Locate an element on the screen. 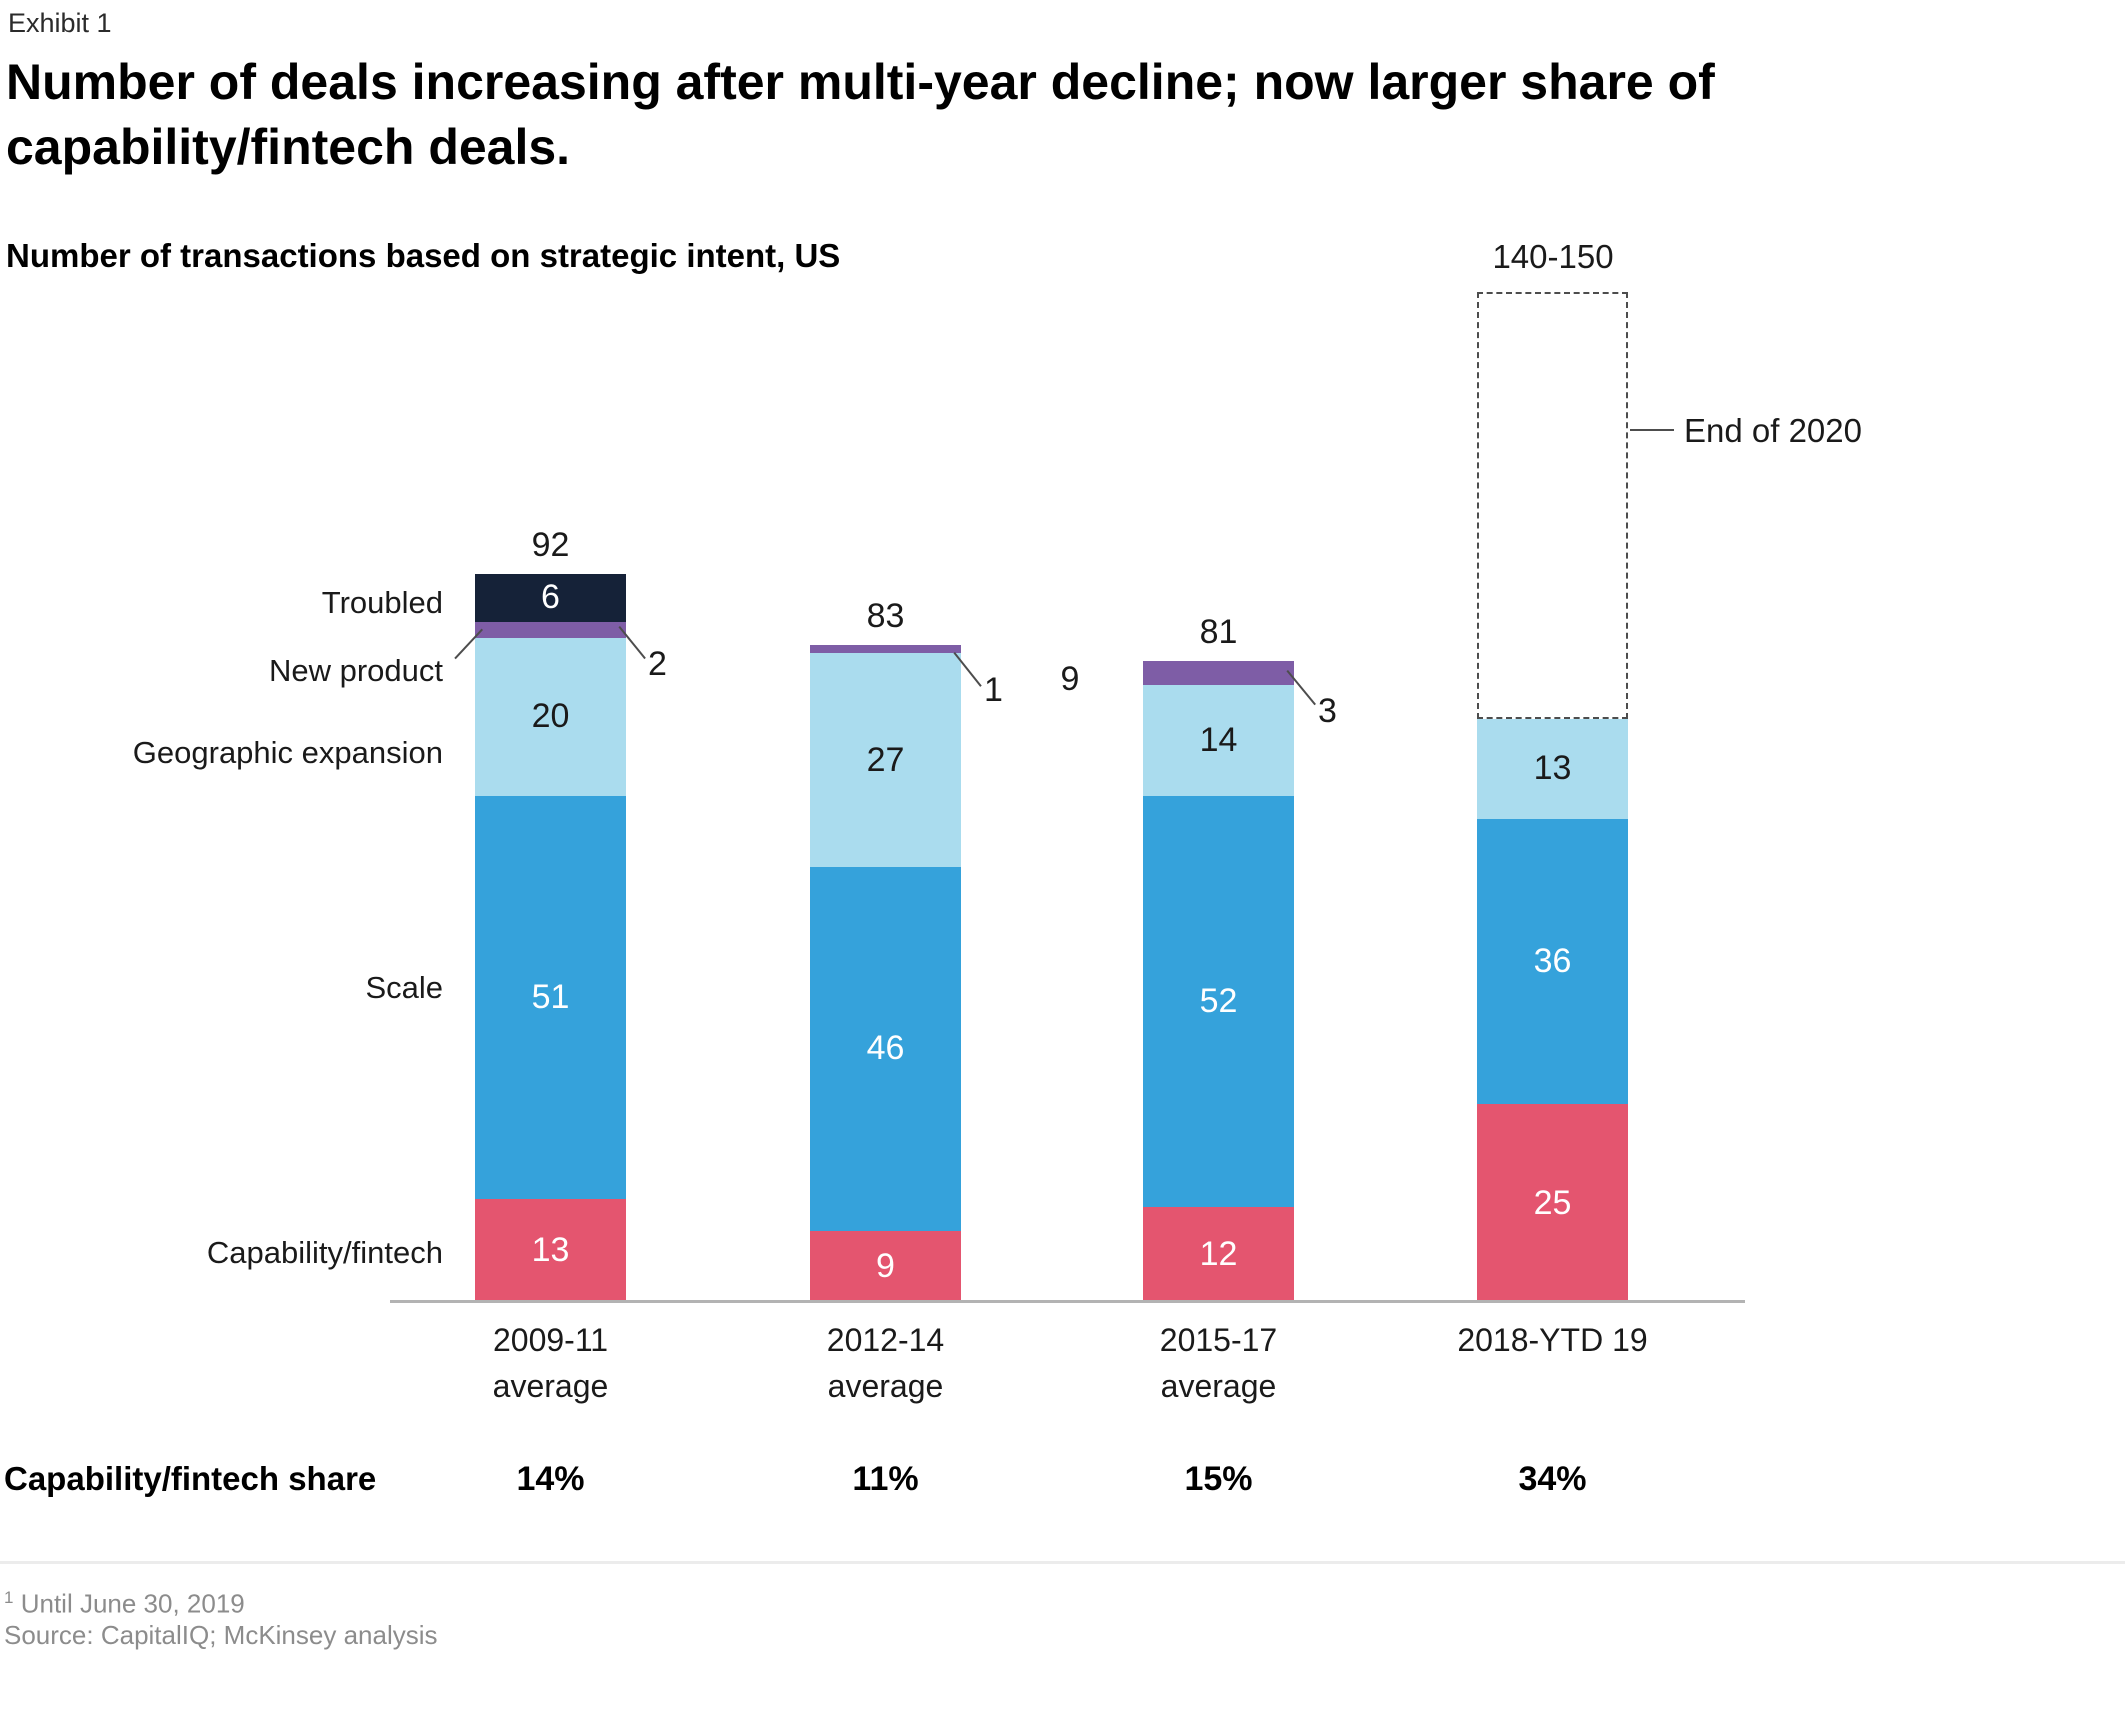 This screenshot has height=1728, width=2125. segment-value-label: 36 is located at coordinates (1552, 961).